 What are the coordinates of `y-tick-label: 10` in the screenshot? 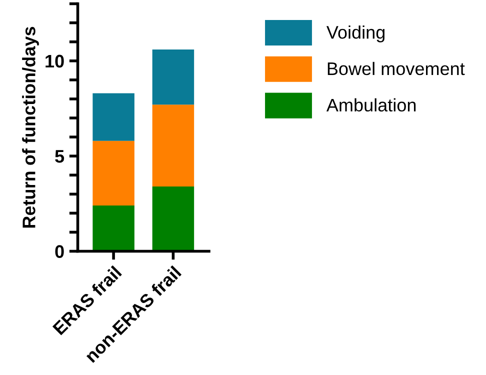 It's located at (55, 61).